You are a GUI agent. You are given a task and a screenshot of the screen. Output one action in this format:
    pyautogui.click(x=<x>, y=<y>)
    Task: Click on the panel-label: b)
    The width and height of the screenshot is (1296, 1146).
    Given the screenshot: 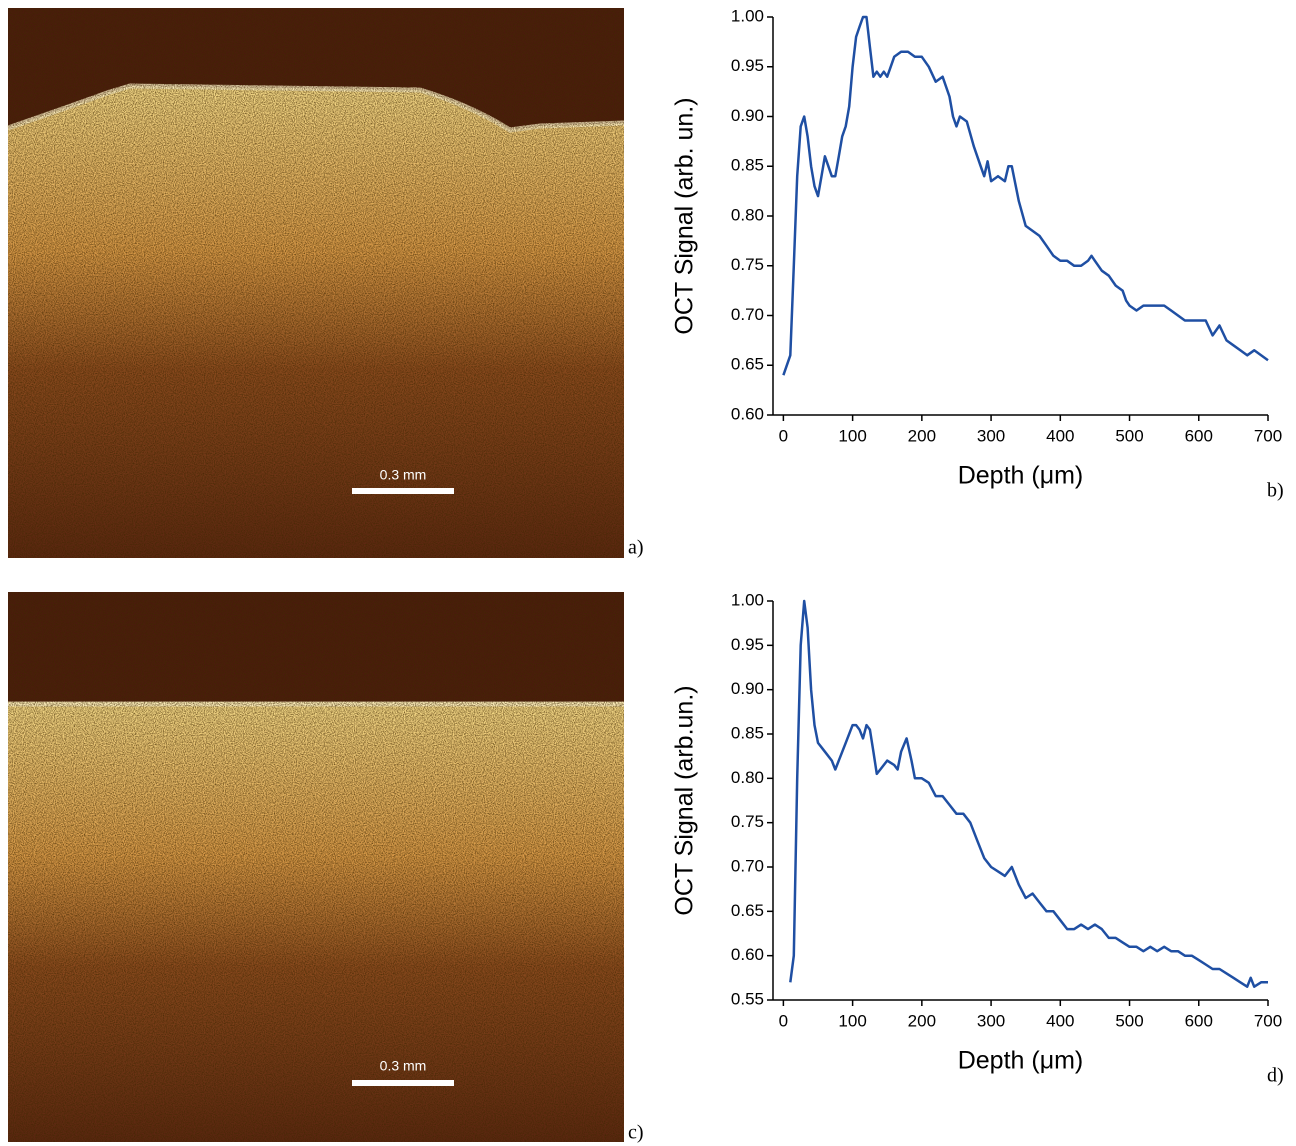 What is the action you would take?
    pyautogui.click(x=1275, y=491)
    